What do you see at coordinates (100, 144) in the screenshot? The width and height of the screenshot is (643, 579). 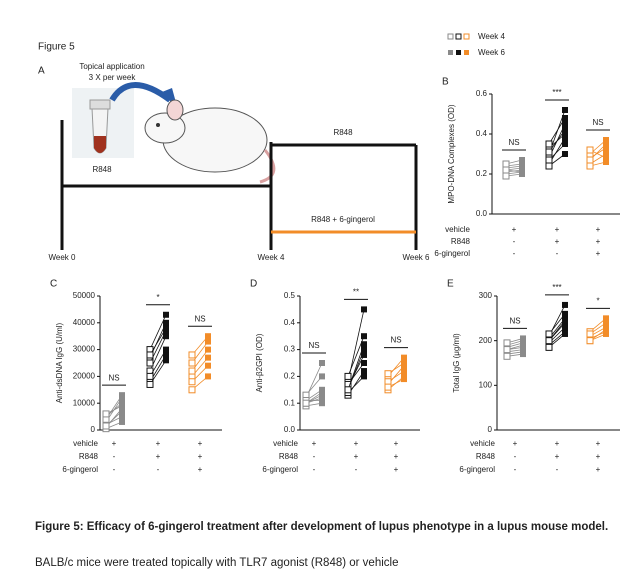 I see `tube-liquid` at bounding box center [100, 144].